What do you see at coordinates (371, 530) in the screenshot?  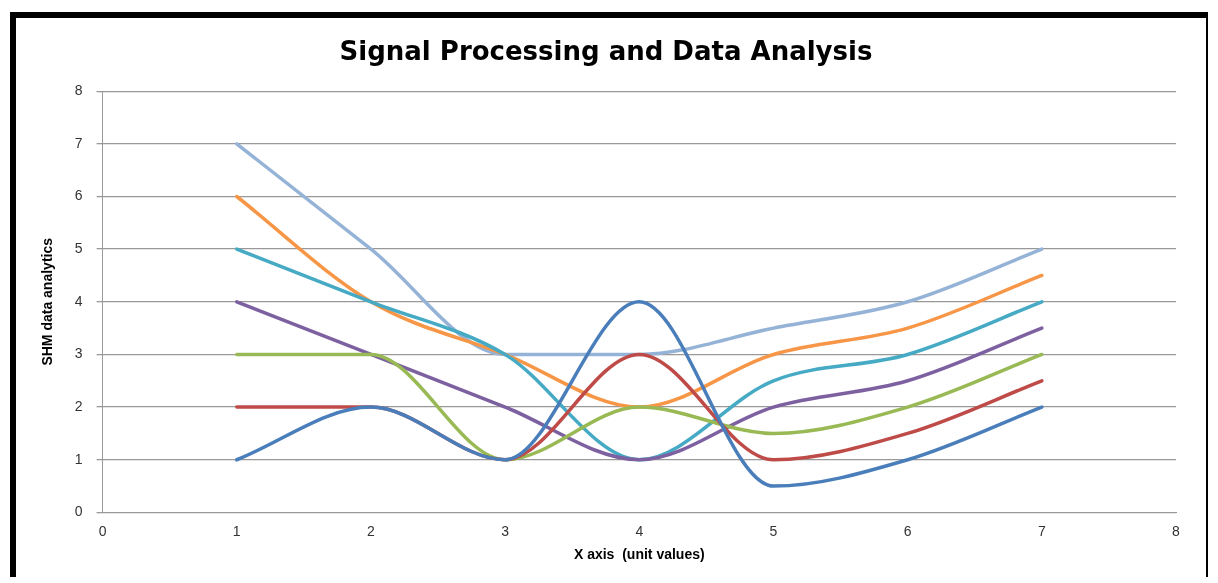 I see `x-tick-label: 2` at bounding box center [371, 530].